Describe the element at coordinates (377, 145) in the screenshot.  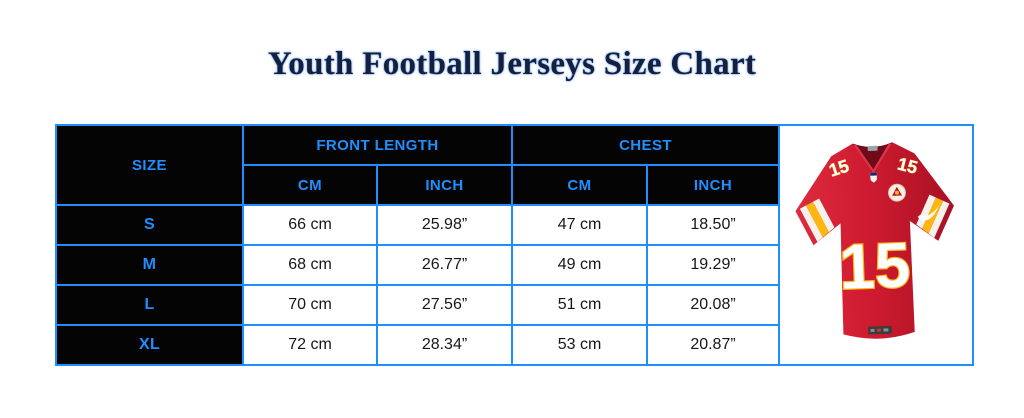
I see `header-front-length: FRONT LENGTH` at that location.